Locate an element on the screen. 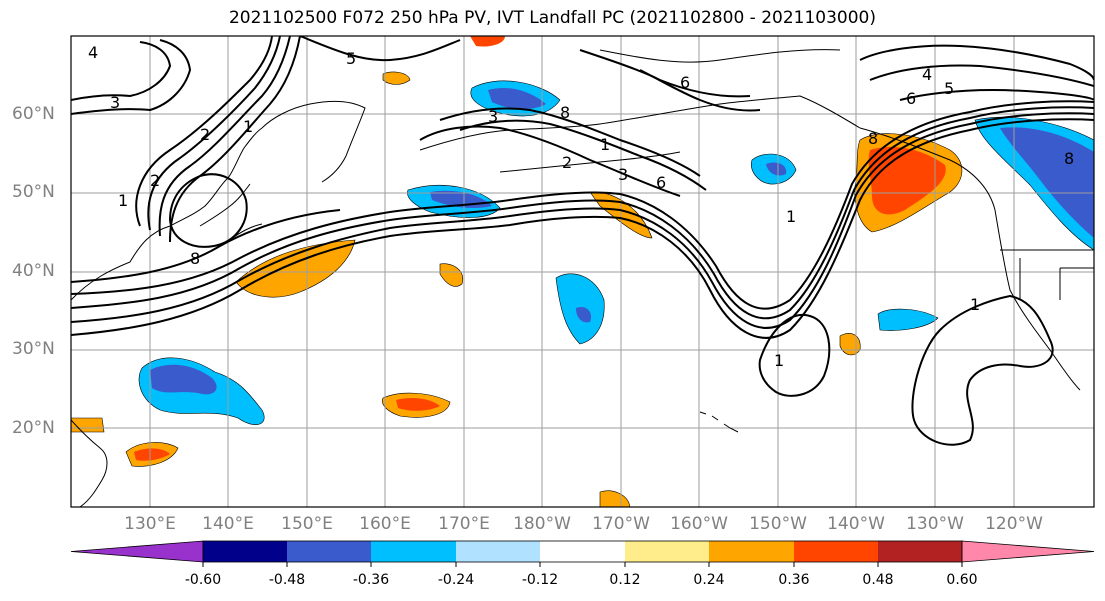 Image resolution: width=1105 pixels, height=601 pixels. colorbar-outline is located at coordinates (582, 551).